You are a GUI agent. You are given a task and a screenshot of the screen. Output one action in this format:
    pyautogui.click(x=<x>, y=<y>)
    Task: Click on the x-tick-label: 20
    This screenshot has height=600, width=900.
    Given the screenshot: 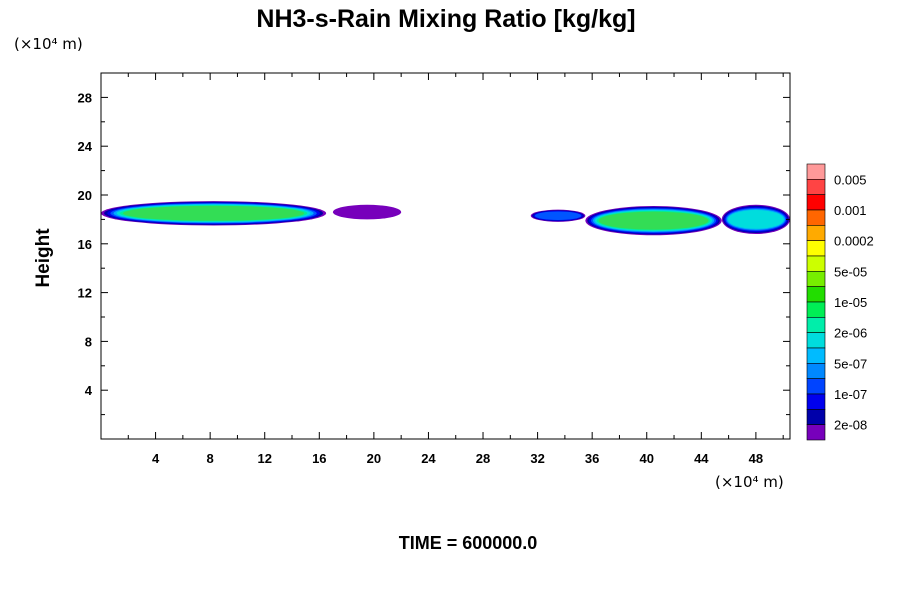 What is the action you would take?
    pyautogui.click(x=374, y=458)
    